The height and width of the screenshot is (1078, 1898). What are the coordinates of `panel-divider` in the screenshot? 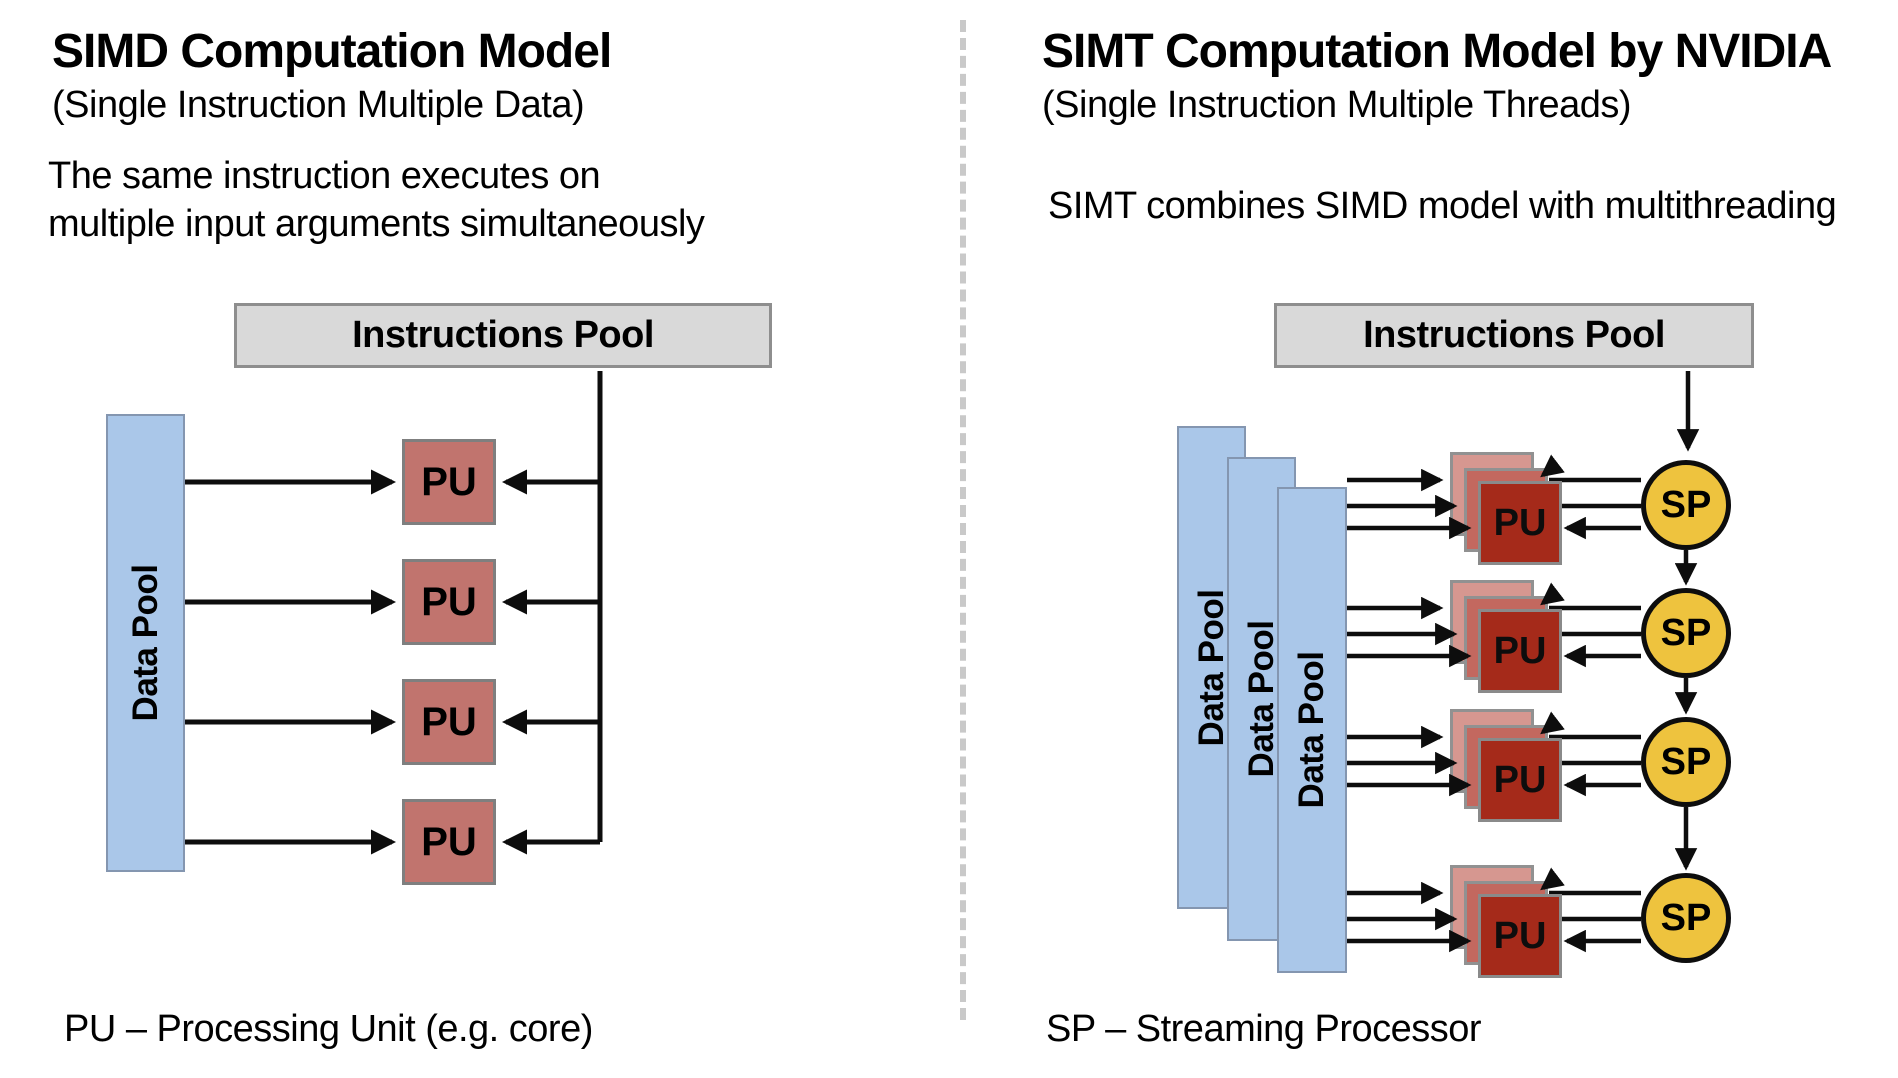 It's located at (963, 520).